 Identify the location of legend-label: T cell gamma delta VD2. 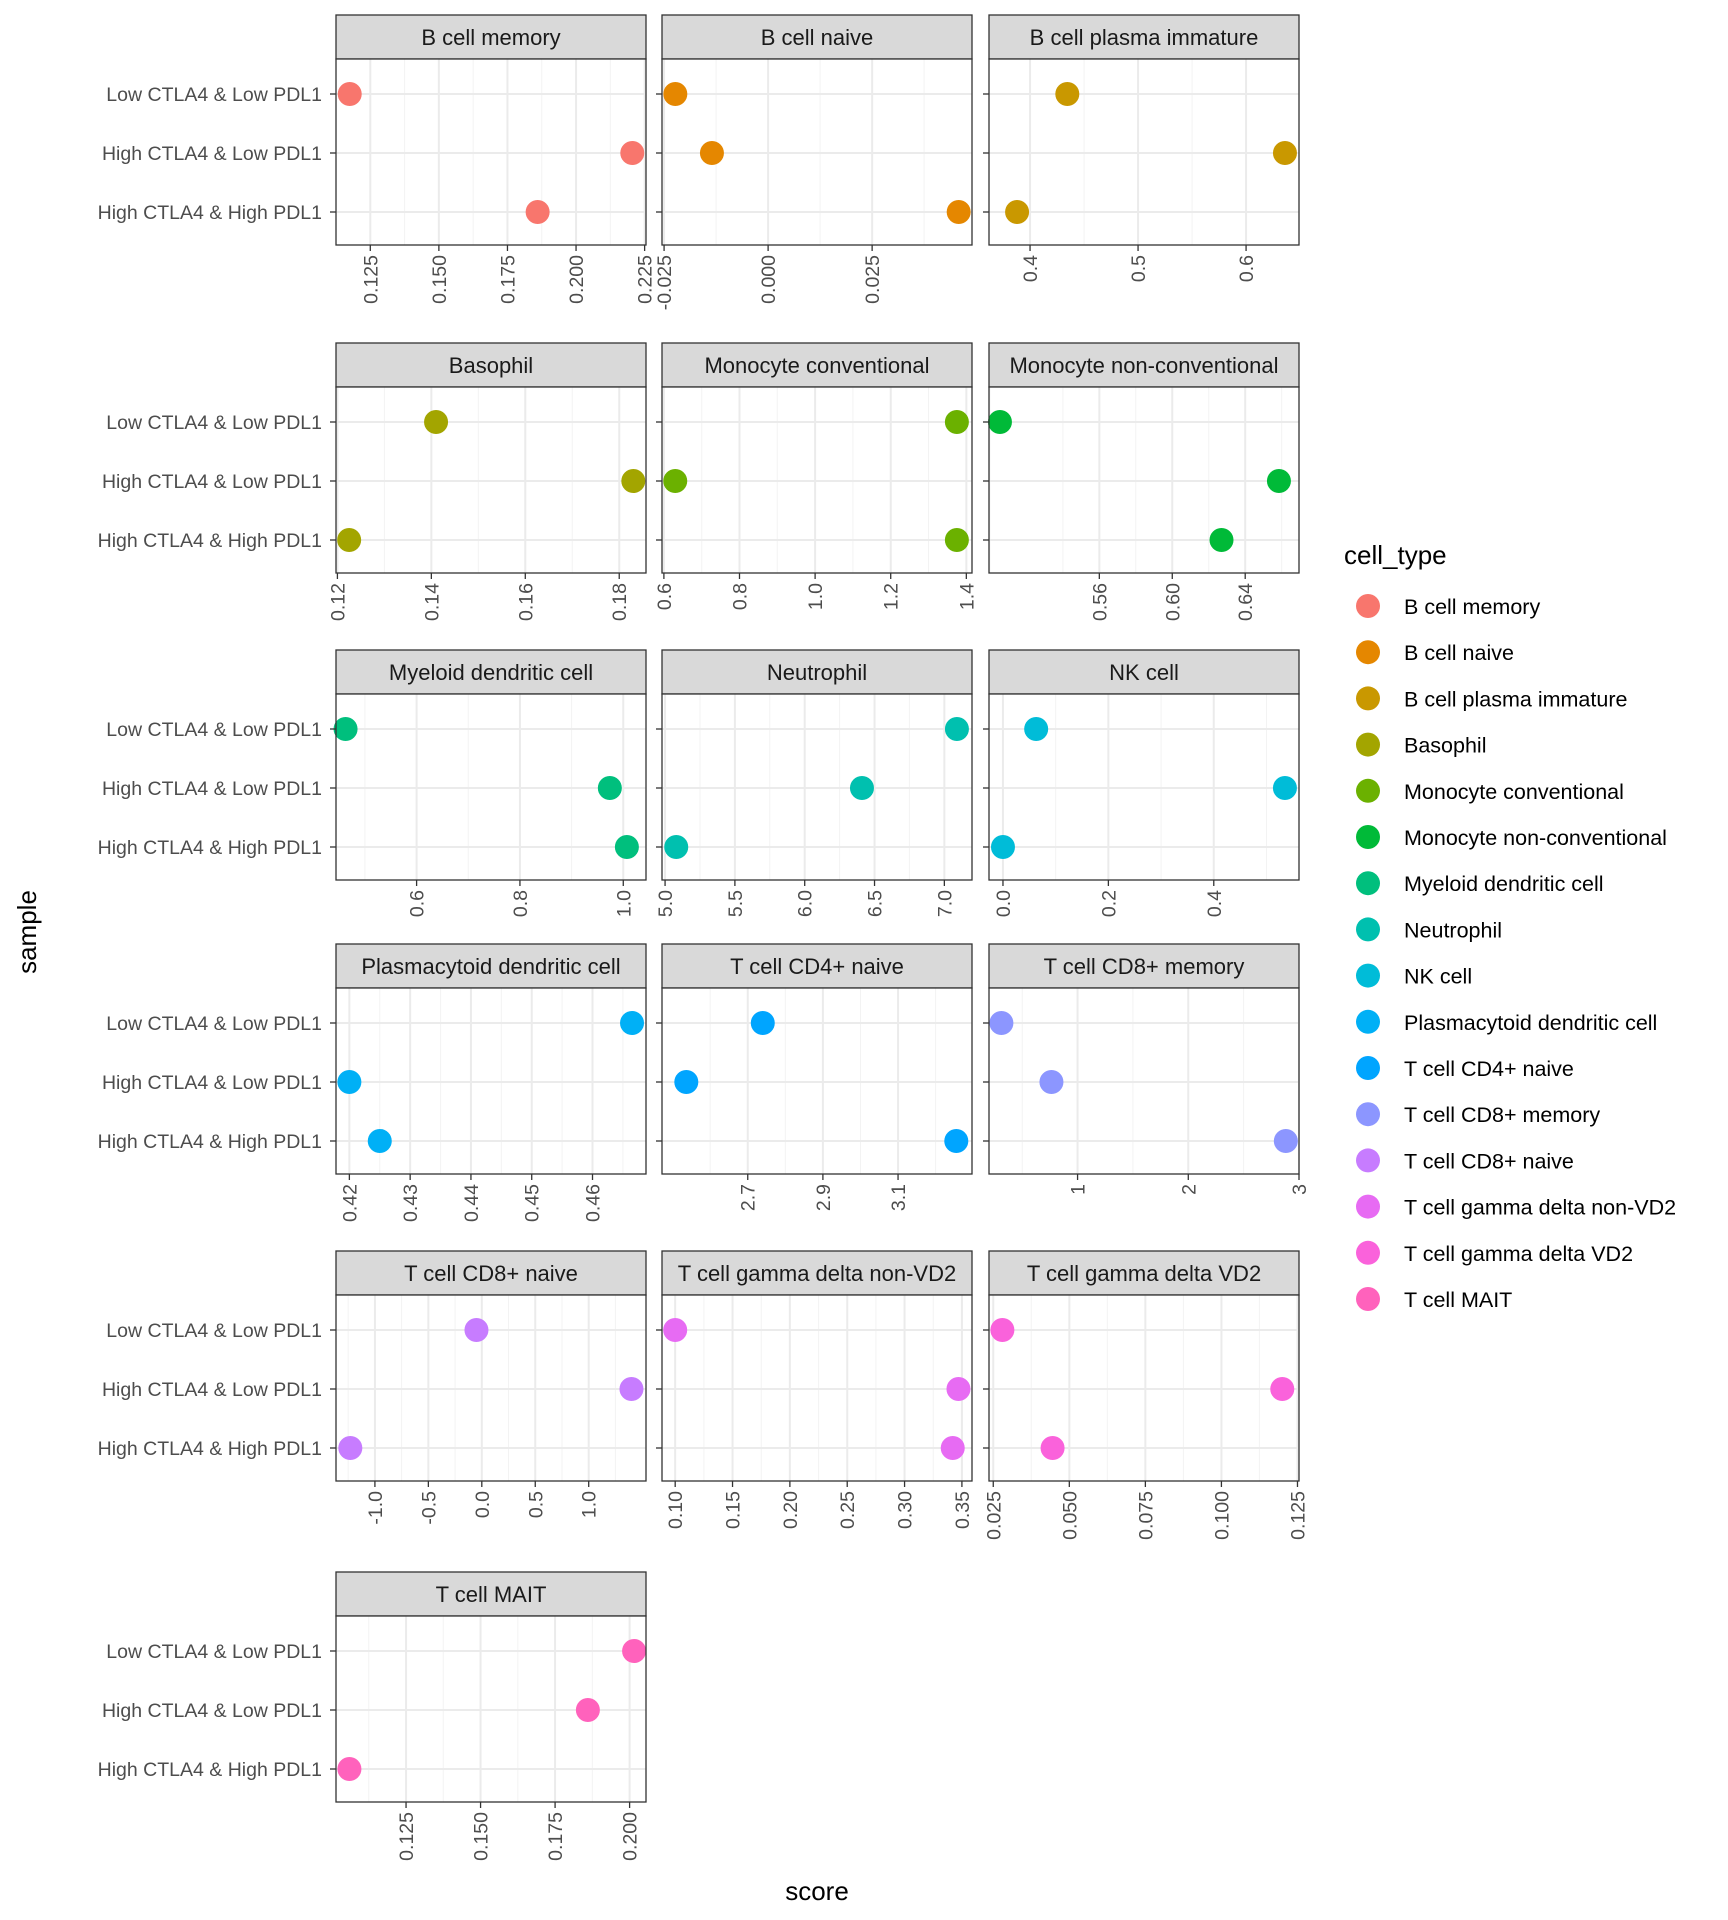
(1518, 1254).